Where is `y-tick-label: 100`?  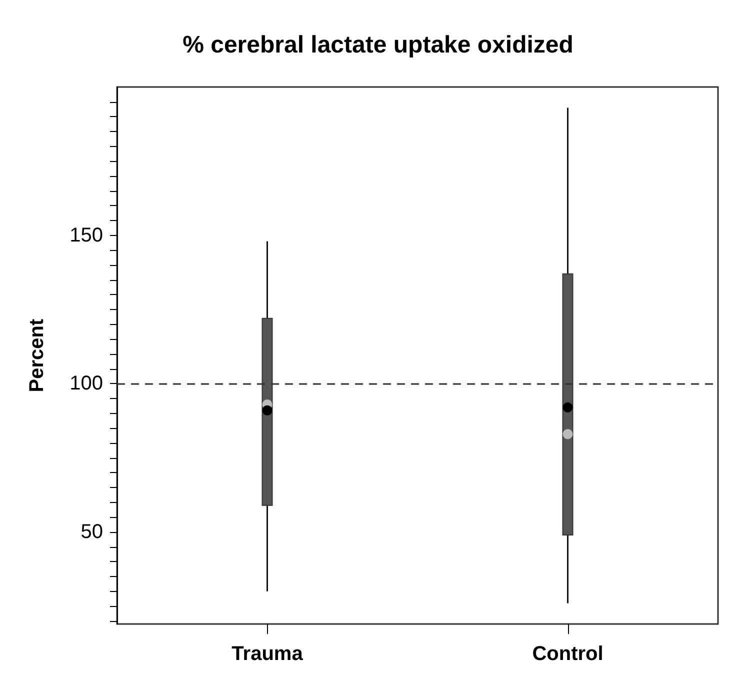
y-tick-label: 100 is located at coordinates (86, 383).